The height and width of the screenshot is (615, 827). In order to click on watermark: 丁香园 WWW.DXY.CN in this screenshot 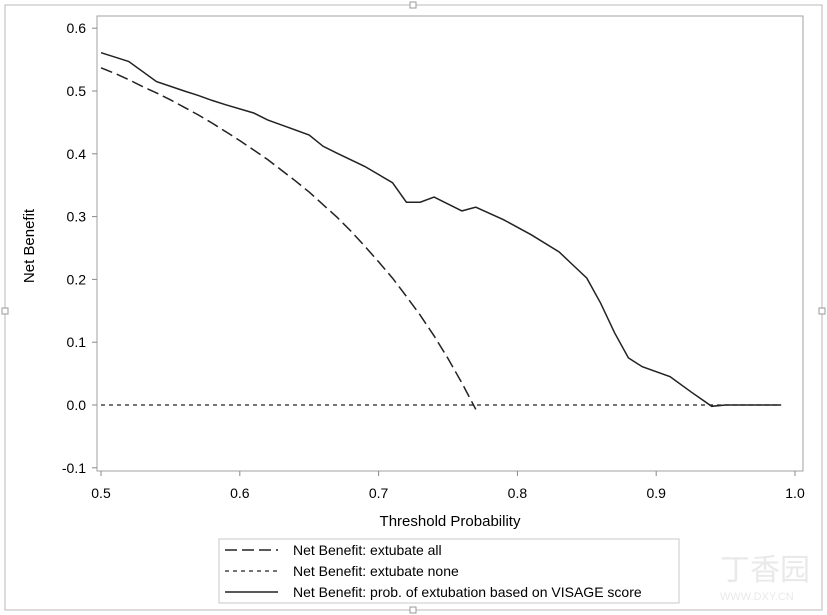, I will do `click(765, 578)`.